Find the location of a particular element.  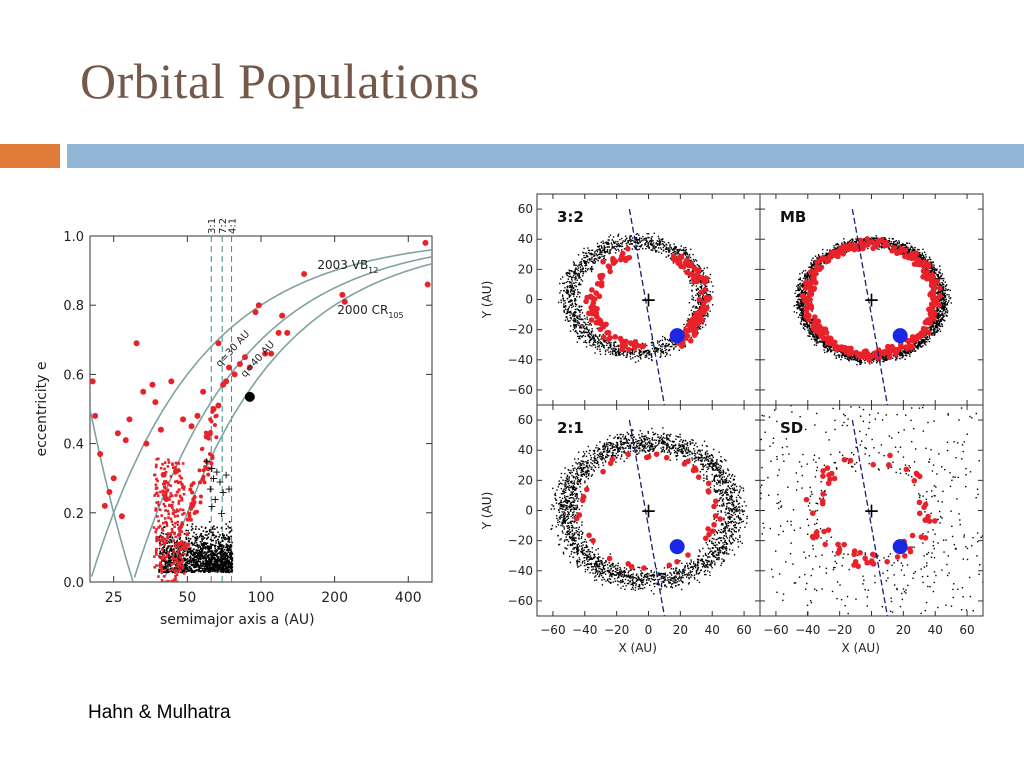

y-tick-label: 0.0 is located at coordinates (73, 583).